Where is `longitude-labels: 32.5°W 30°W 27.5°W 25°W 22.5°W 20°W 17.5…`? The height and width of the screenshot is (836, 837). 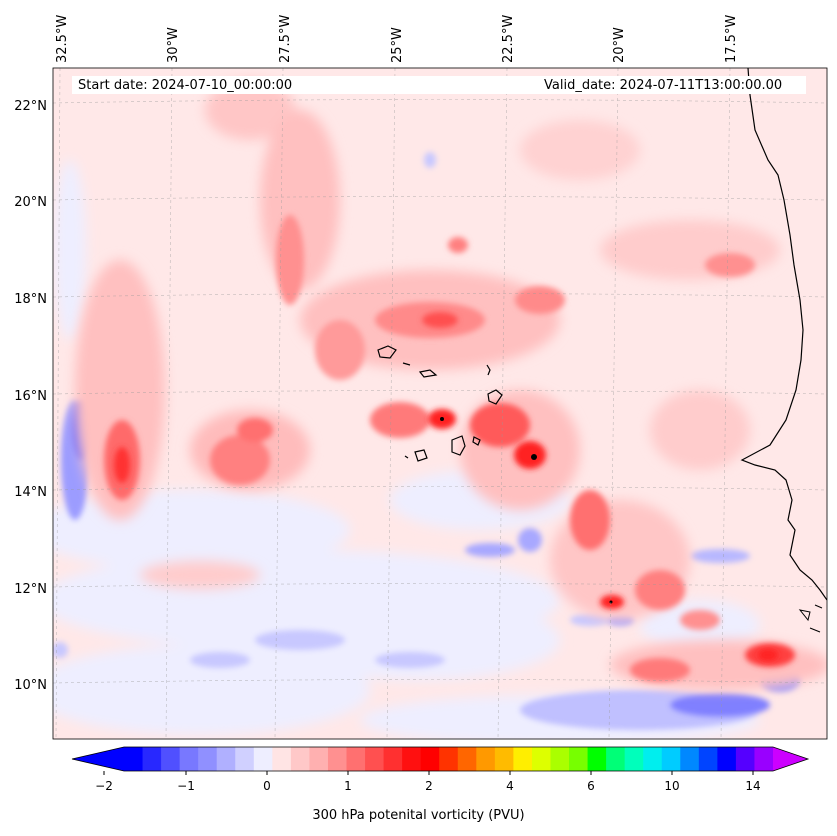
longitude-labels: 32.5°W 30°W 27.5°W 25°W 22.5°W 20°W 17.5… is located at coordinates (397, 39).